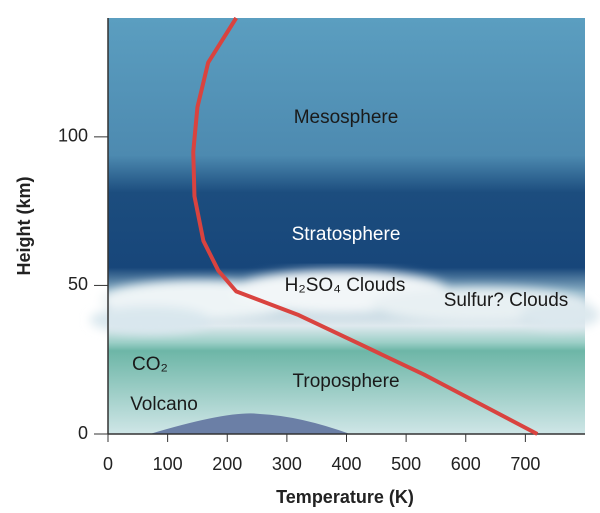 The height and width of the screenshot is (513, 600). What do you see at coordinates (83, 433) in the screenshot?
I see `y-tick-label: 0` at bounding box center [83, 433].